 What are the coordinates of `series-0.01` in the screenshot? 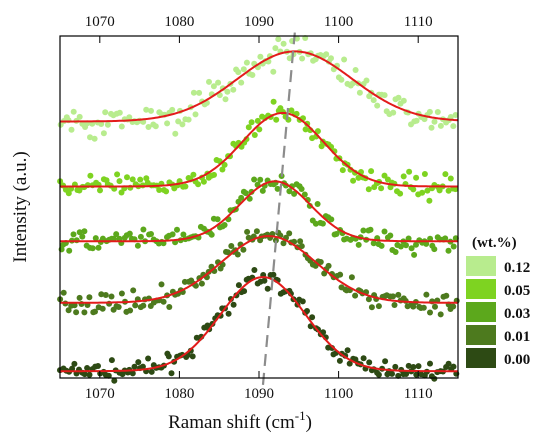 It's located at (258, 273).